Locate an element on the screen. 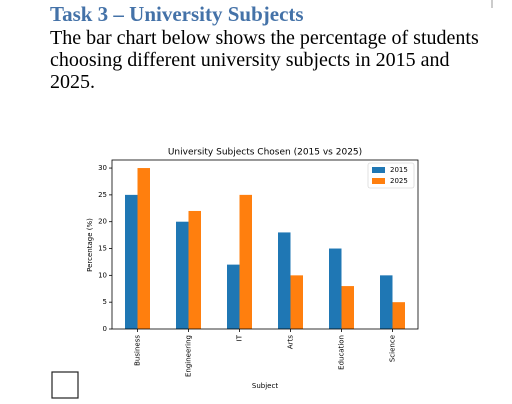 The image size is (512, 404). checkbox is located at coordinates (65, 385).